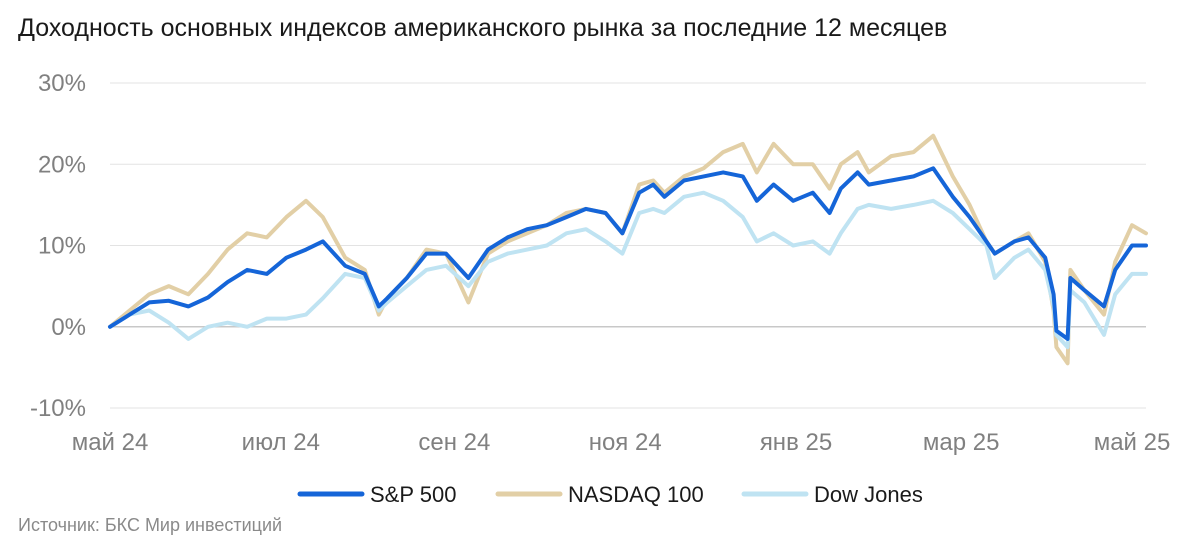  What do you see at coordinates (625, 442) in the screenshot?
I see `x-tick-label: ноя 24` at bounding box center [625, 442].